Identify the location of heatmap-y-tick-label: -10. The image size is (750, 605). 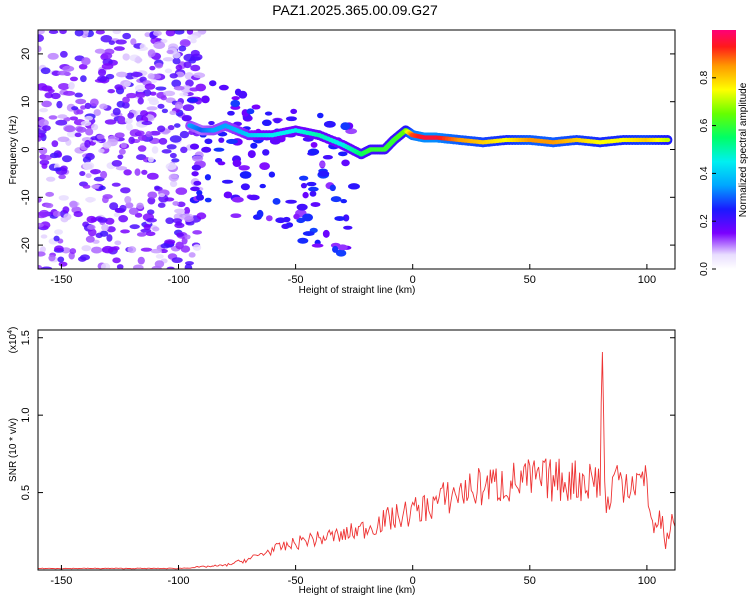
(26, 197).